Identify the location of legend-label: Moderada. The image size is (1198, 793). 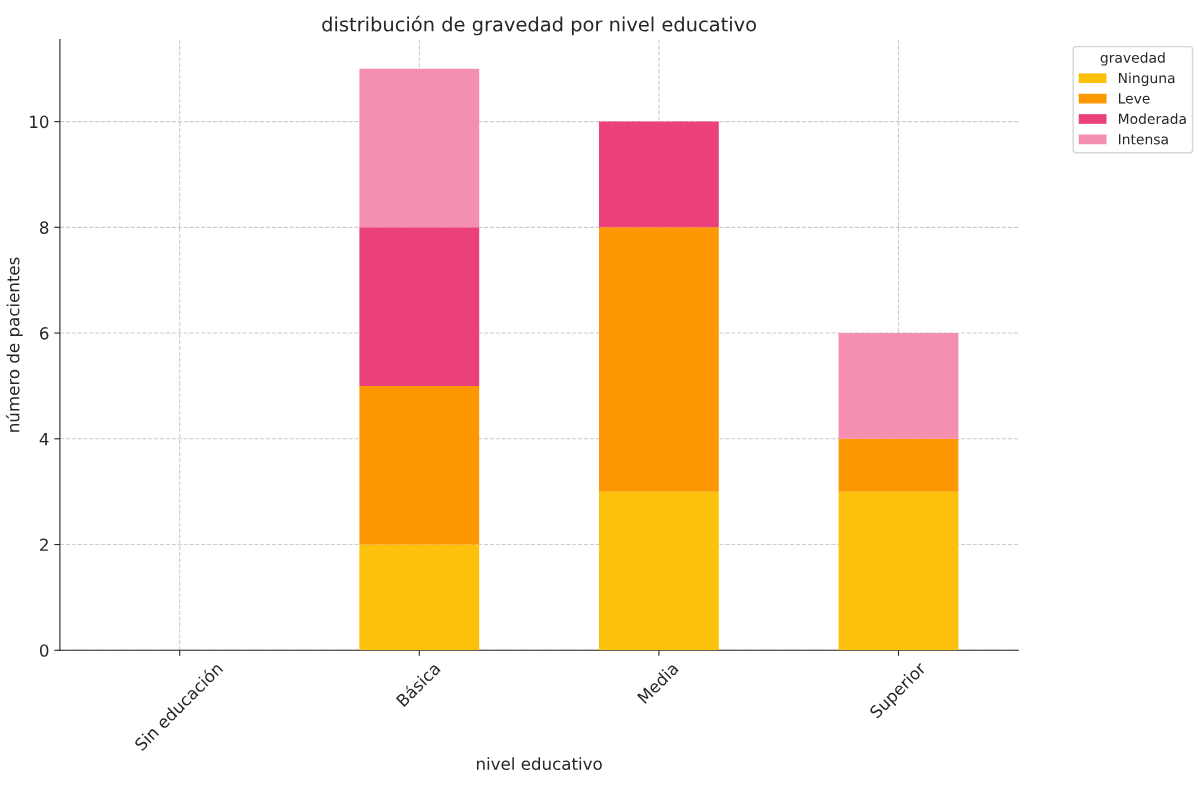
(1152, 119).